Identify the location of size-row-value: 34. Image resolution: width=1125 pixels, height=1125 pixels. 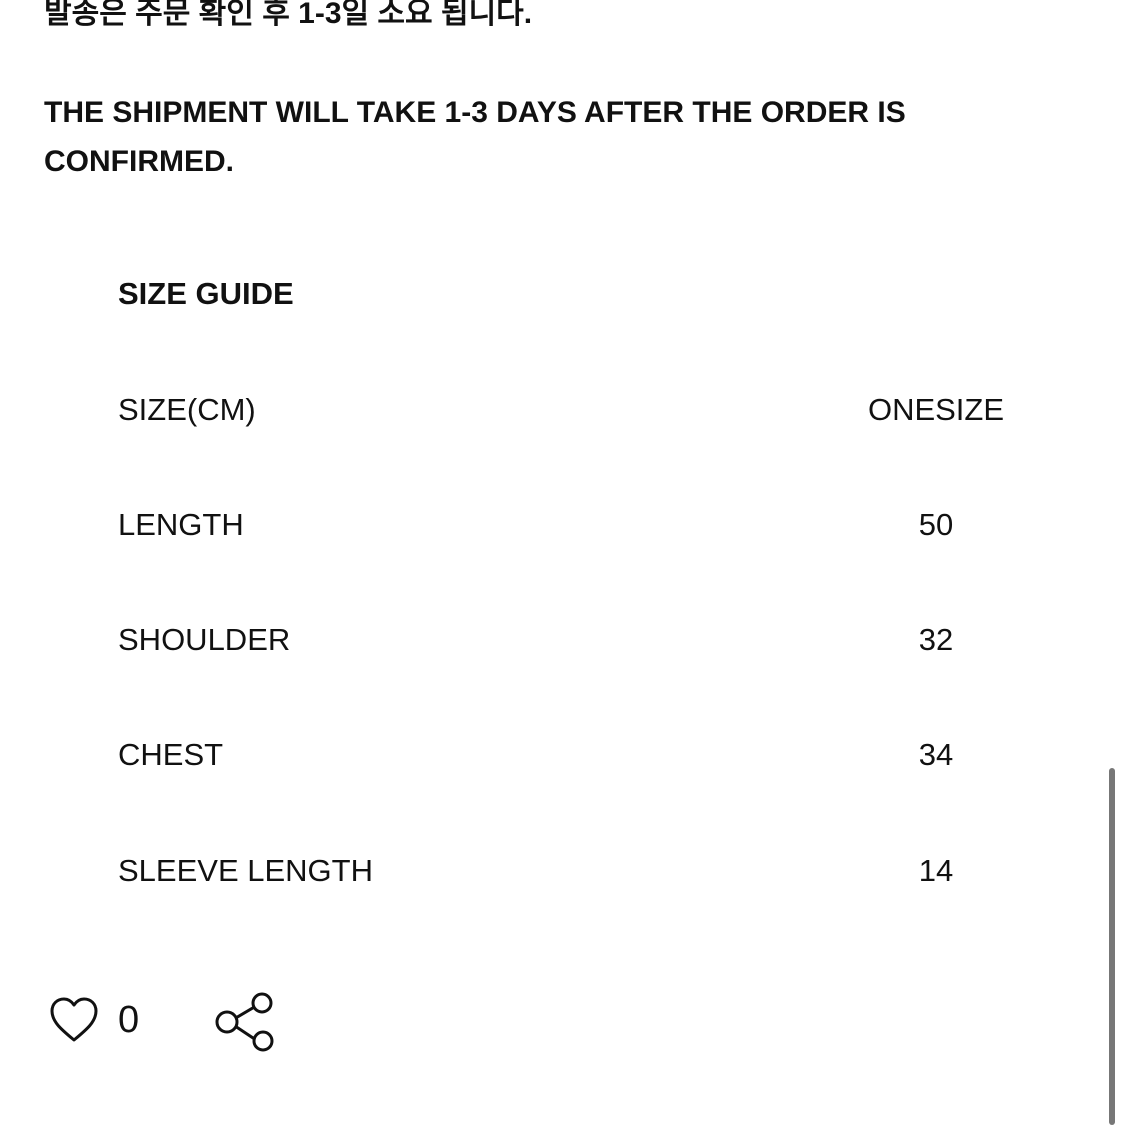
(936, 754).